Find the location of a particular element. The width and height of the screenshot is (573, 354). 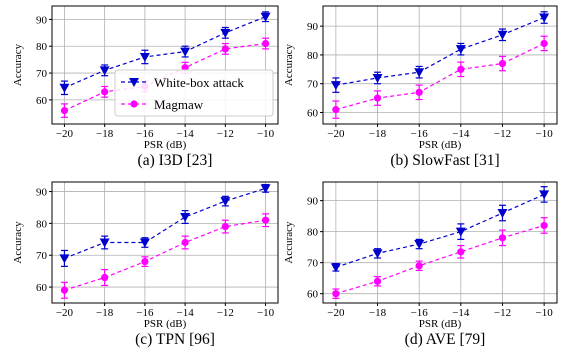

legend-label: White-box attack is located at coordinates (199, 82).